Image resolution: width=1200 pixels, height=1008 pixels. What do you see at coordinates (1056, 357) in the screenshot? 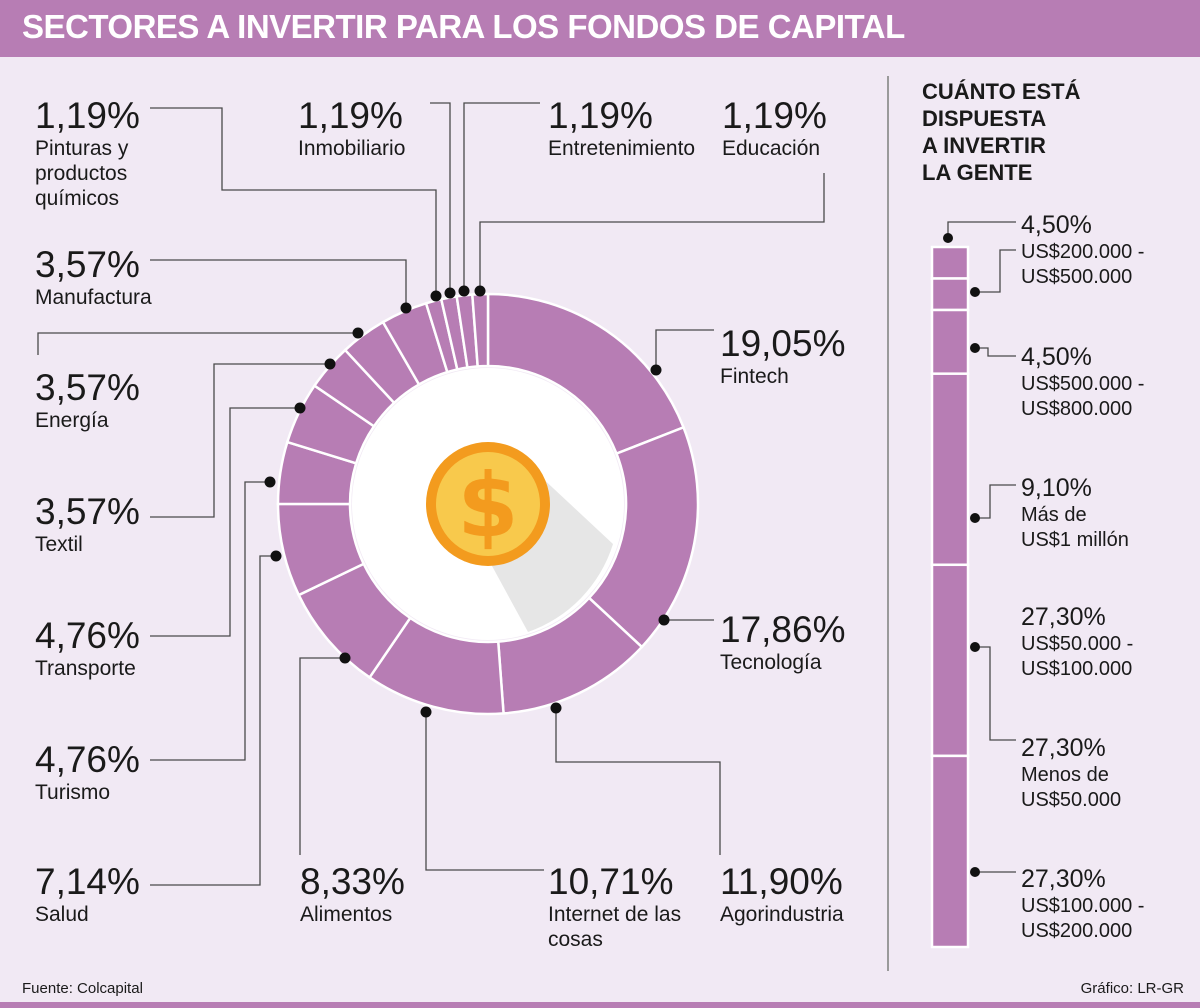
I see `bar-value: 4,50%` at bounding box center [1056, 357].